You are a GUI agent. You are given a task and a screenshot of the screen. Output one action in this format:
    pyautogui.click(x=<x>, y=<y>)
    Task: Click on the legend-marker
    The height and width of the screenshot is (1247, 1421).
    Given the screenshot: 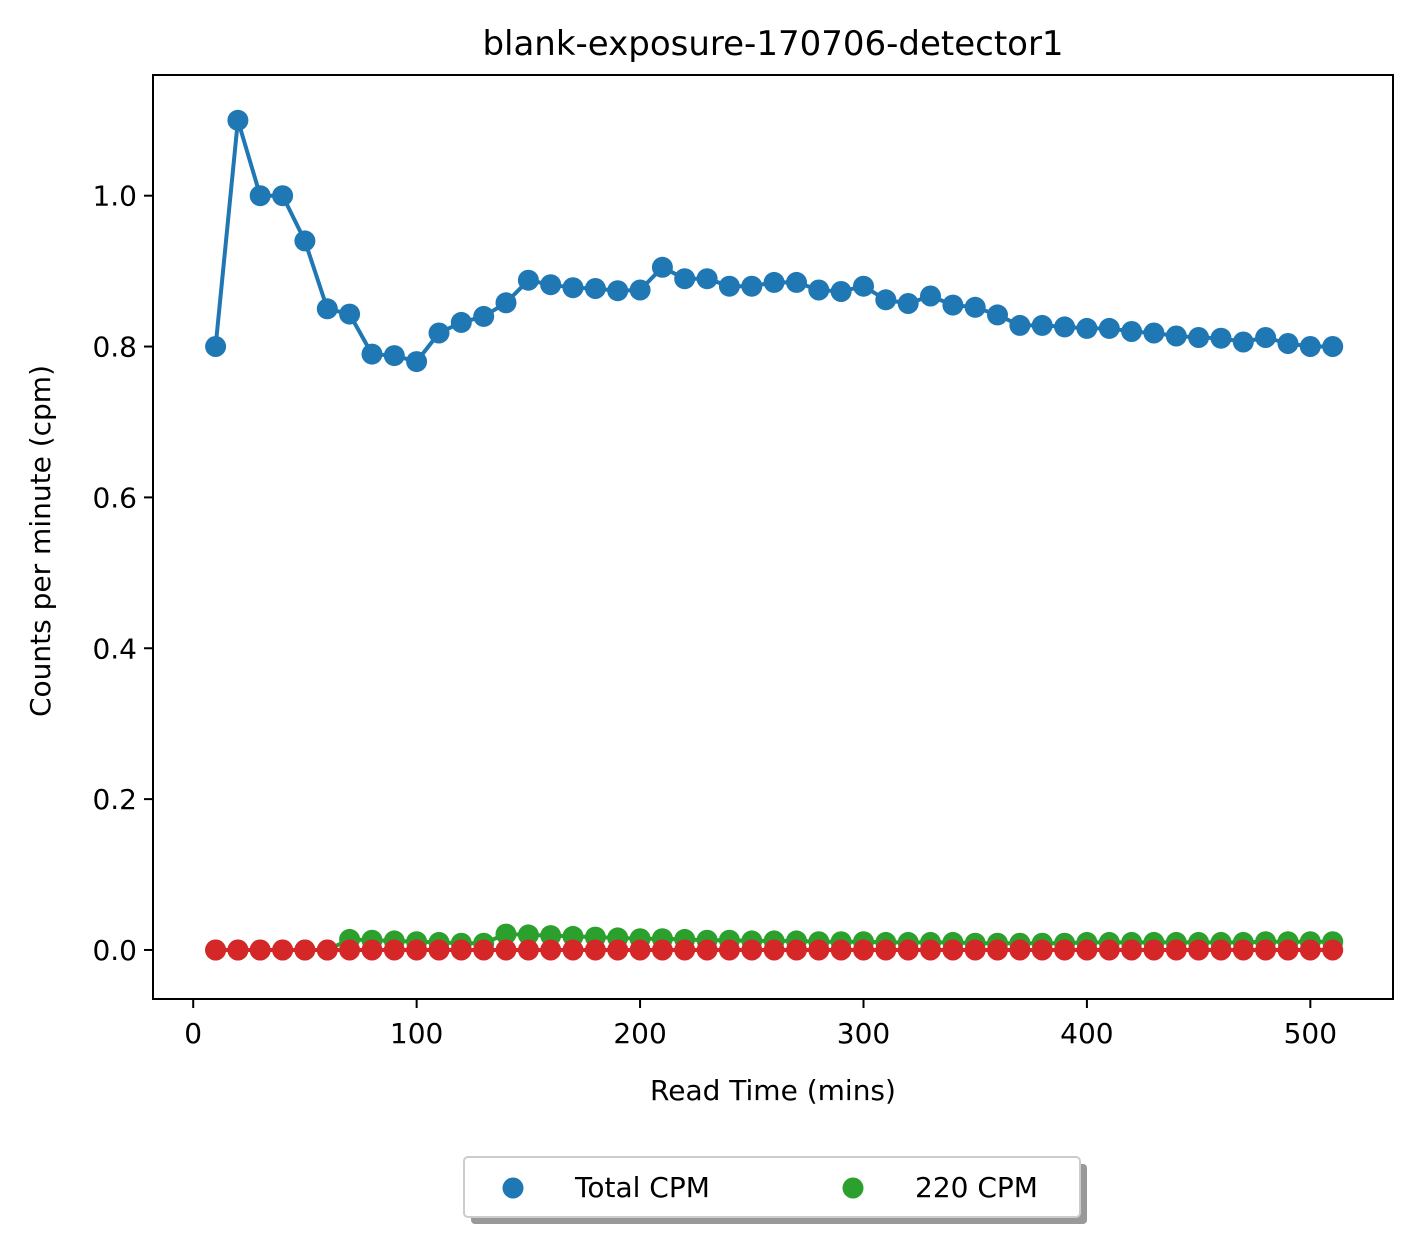 What is the action you would take?
    pyautogui.click(x=853, y=1188)
    